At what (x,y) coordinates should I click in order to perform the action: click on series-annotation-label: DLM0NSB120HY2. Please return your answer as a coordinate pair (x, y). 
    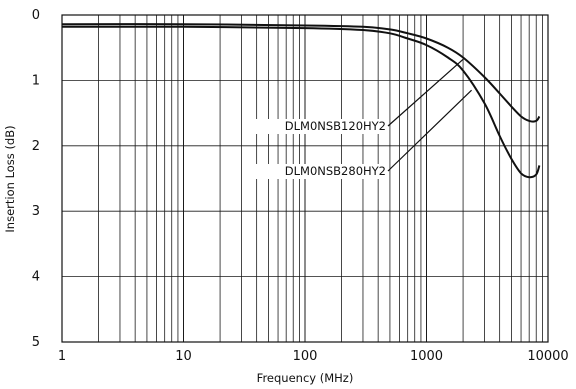
    Looking at the image, I should click on (335, 126).